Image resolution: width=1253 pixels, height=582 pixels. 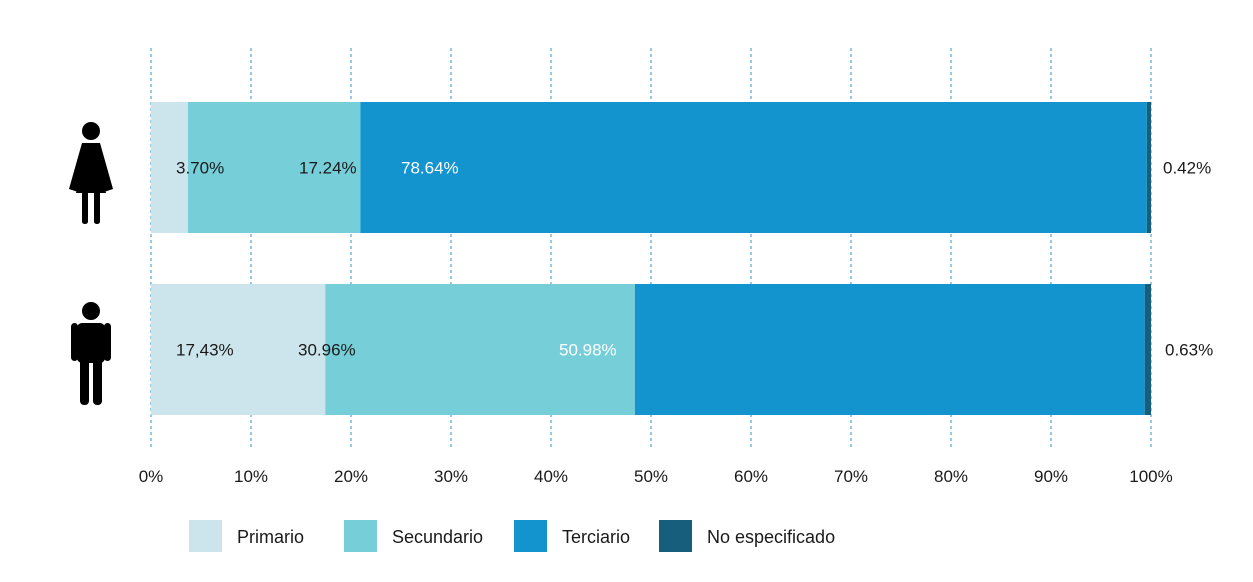 What do you see at coordinates (1189, 350) in the screenshot?
I see `data-label: 0.63%` at bounding box center [1189, 350].